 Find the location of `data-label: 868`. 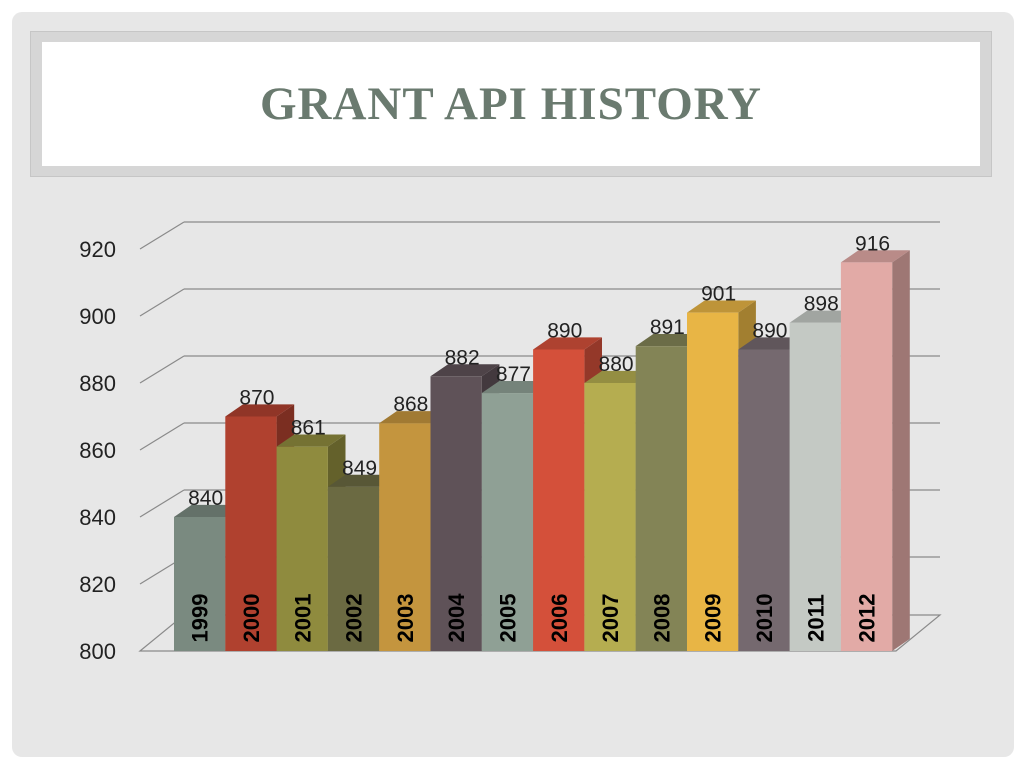

data-label: 868 is located at coordinates (410, 404).